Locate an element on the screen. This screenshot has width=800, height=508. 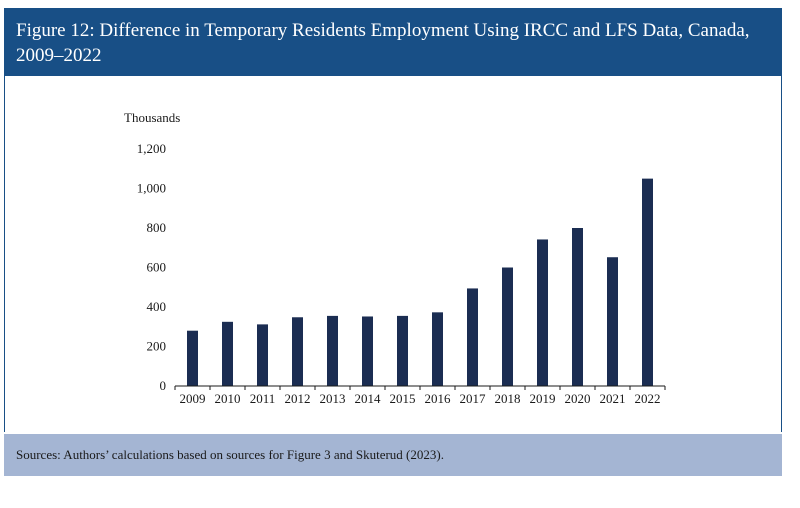
x-tick-label: 2015 is located at coordinates (403, 398).